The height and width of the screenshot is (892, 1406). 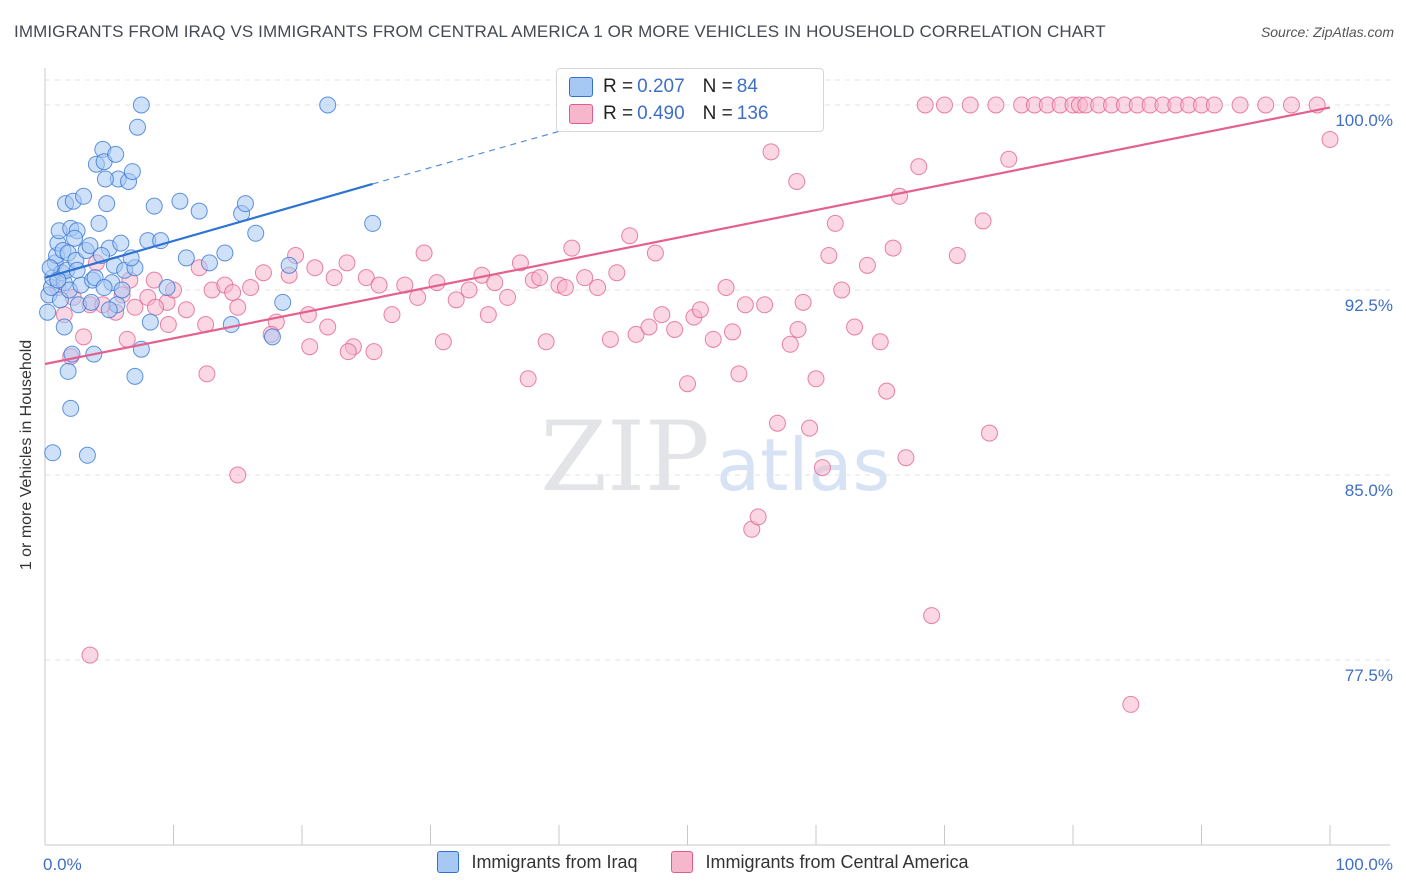 What do you see at coordinates (1369, 490) in the screenshot?
I see `y-tick-label: 85.0%` at bounding box center [1369, 490].